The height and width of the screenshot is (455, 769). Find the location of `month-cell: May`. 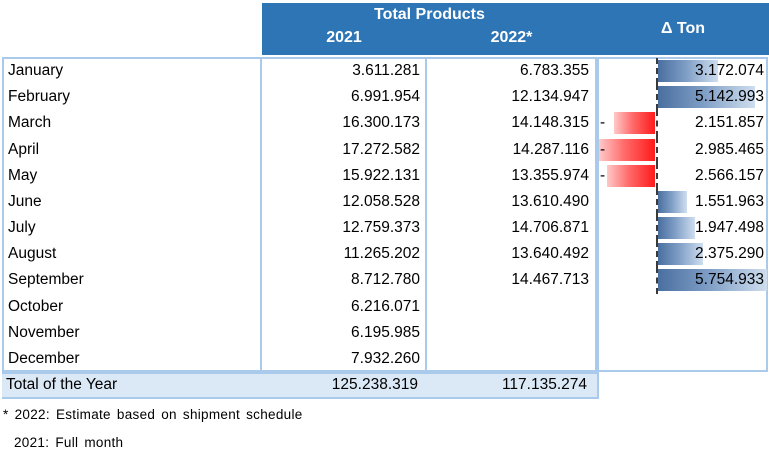

month-cell: May is located at coordinates (23, 175).